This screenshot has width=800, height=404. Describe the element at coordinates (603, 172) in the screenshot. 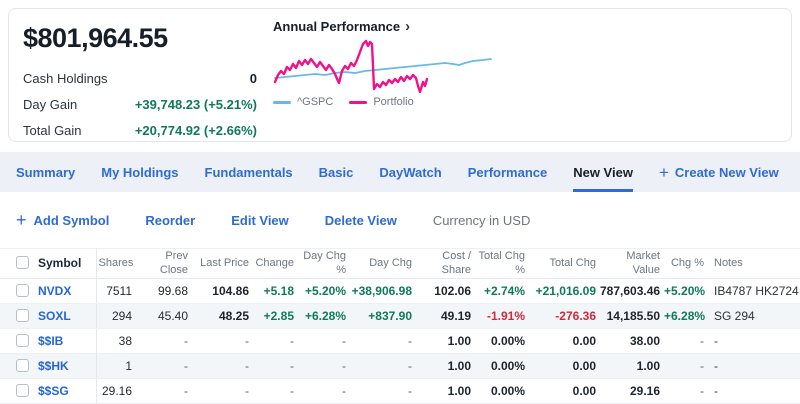

I see `tab-new-view: New View` at that location.